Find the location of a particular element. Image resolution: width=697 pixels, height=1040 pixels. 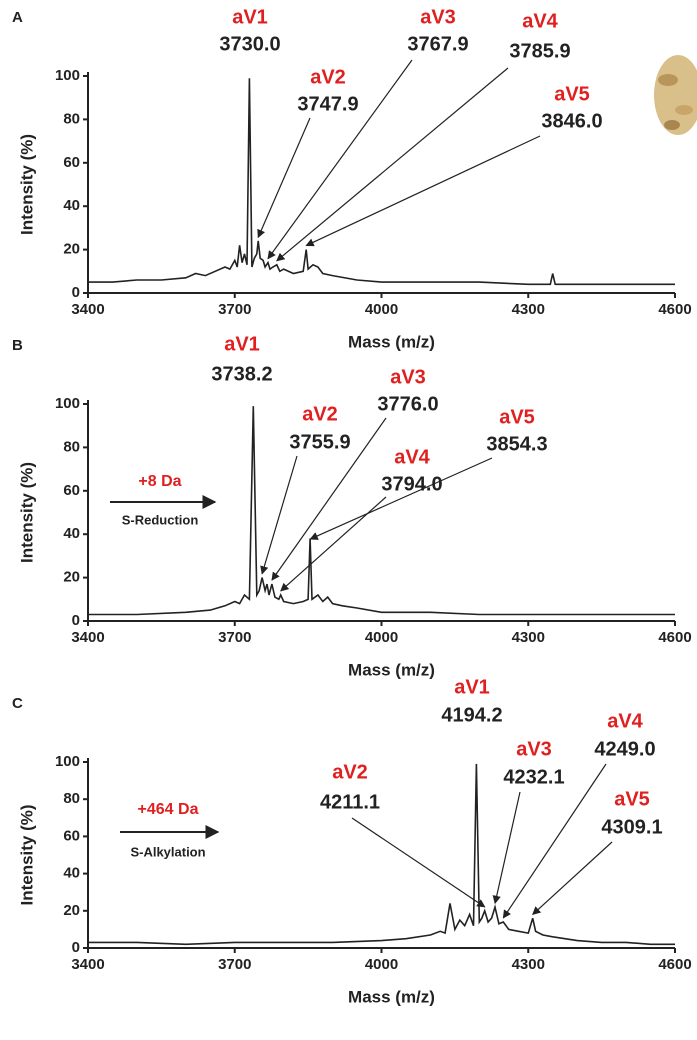

peak-mass: 4194.2 is located at coordinates (471, 715).